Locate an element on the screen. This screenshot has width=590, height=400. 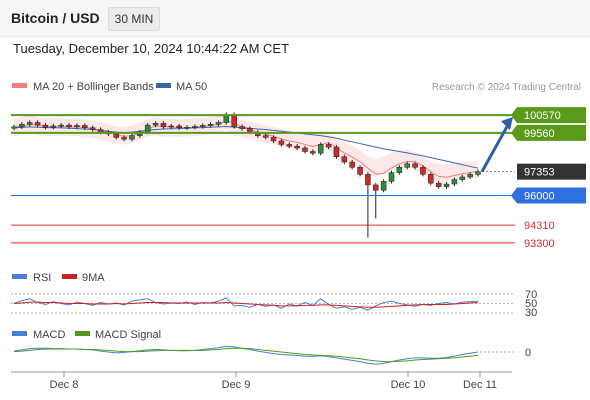
legend-ma50-swatch is located at coordinates (163, 85).